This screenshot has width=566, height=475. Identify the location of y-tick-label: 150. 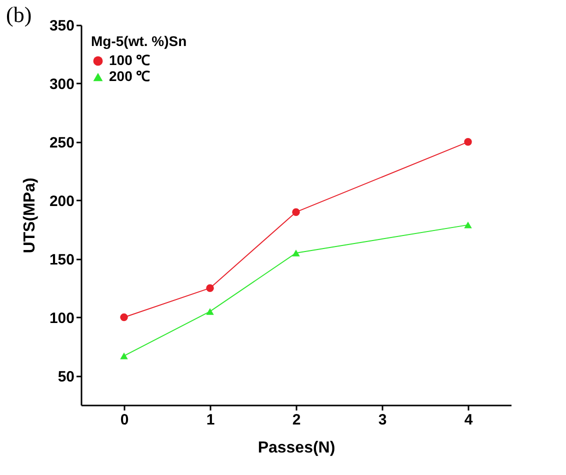
(61, 259).